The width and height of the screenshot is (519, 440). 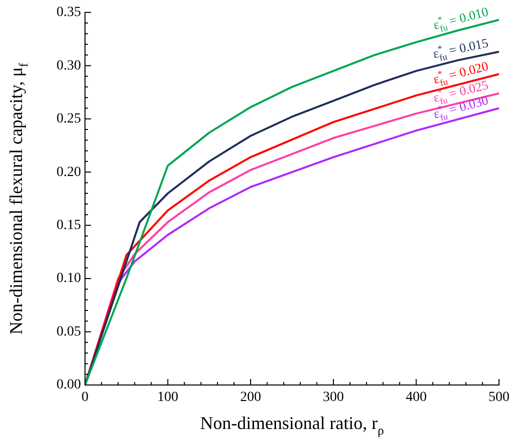 What do you see at coordinates (333, 398) in the screenshot?
I see `x-tick-label: 300` at bounding box center [333, 398].